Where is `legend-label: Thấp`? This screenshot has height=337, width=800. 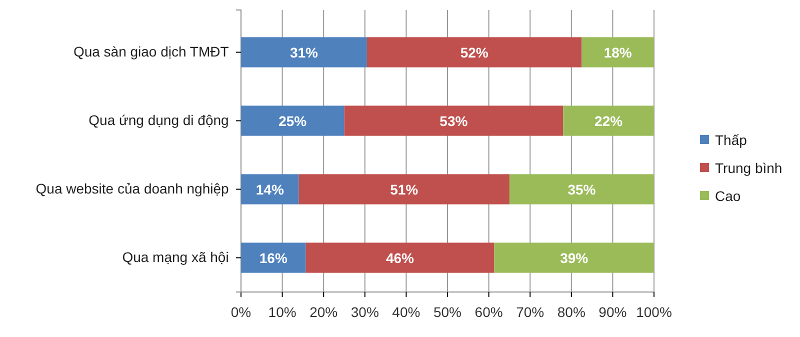 legend-label: Thấp is located at coordinates (731, 140).